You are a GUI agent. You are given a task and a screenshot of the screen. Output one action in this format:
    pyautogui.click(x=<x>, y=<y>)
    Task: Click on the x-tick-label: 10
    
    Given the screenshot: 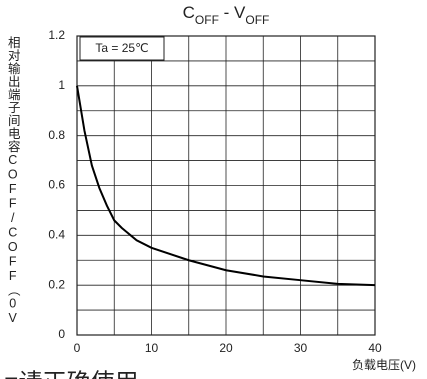 What is the action you would take?
    pyautogui.click(x=152, y=348)
    